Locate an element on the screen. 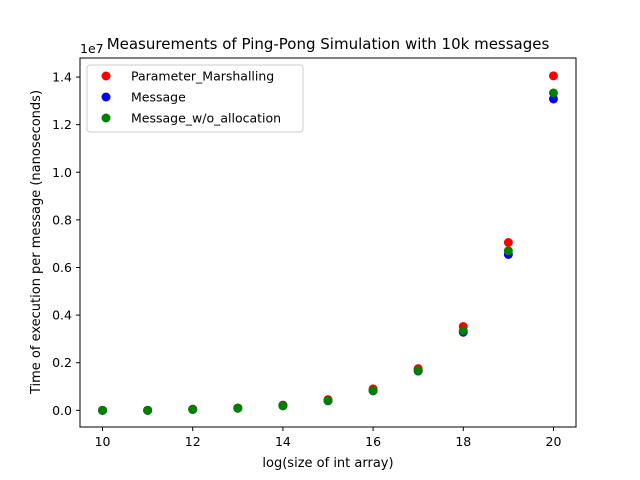  x-tick-label: 12 is located at coordinates (193, 441).